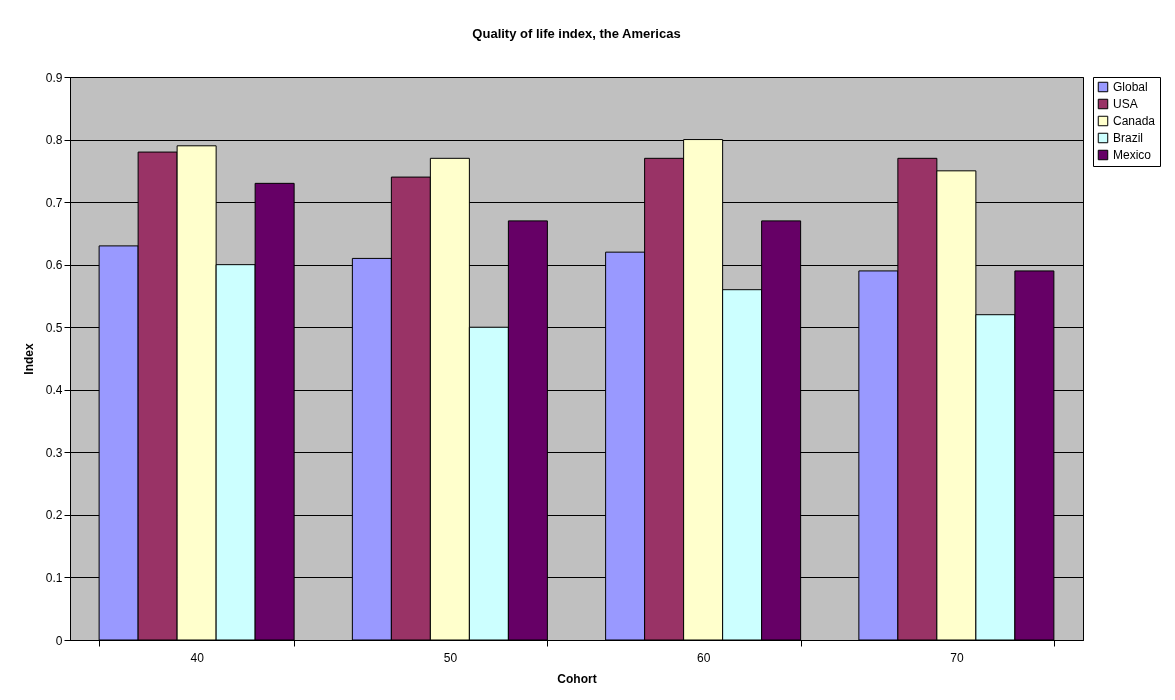  I want to click on y-tick-label: 0.4, so click(54, 390).